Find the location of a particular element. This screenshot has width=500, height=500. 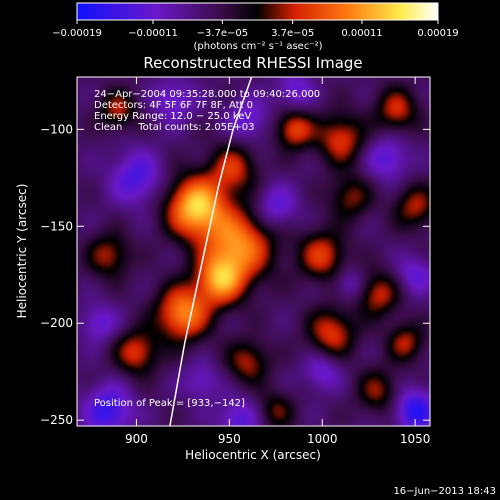

colorbar-tick-label: −0.00019 is located at coordinates (77, 33).